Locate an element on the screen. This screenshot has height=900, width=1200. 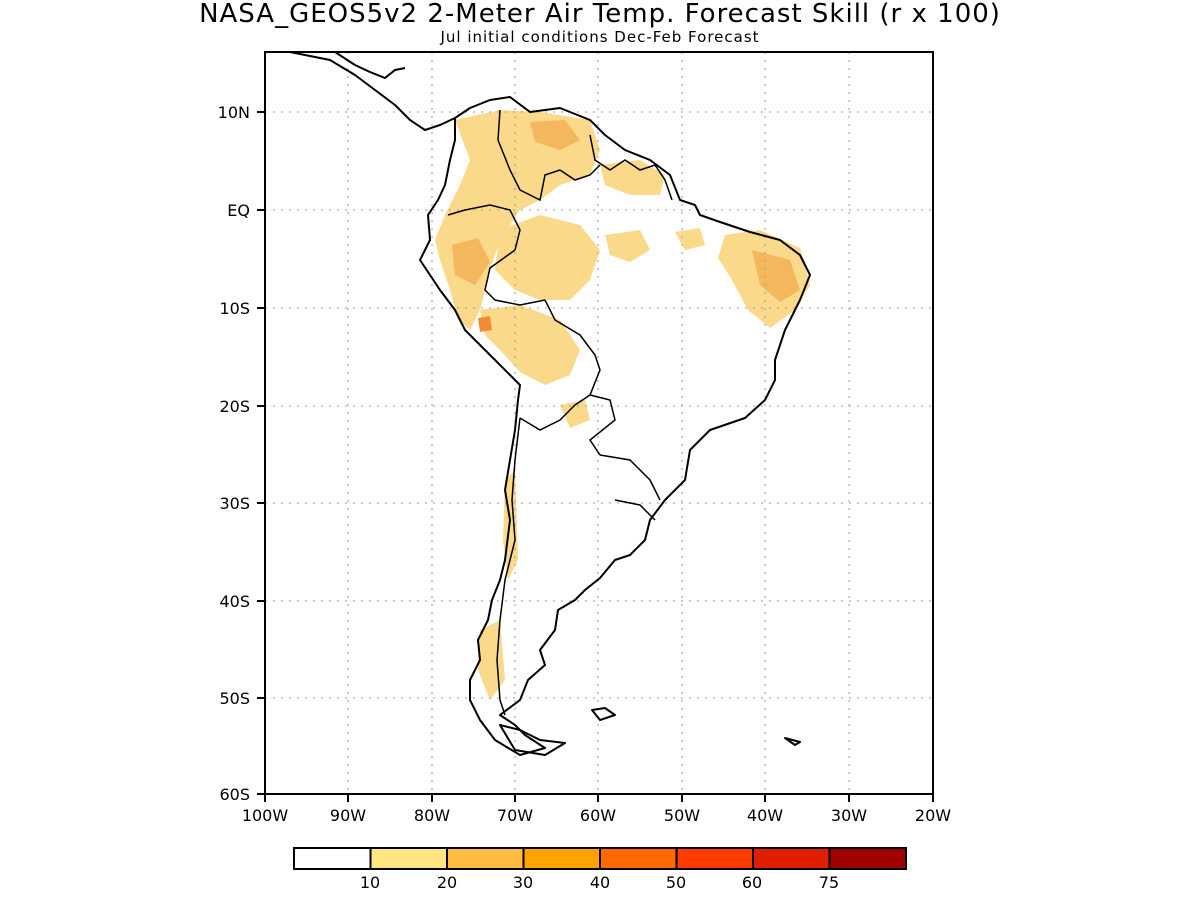
lon-label: 90W is located at coordinates (348, 815).